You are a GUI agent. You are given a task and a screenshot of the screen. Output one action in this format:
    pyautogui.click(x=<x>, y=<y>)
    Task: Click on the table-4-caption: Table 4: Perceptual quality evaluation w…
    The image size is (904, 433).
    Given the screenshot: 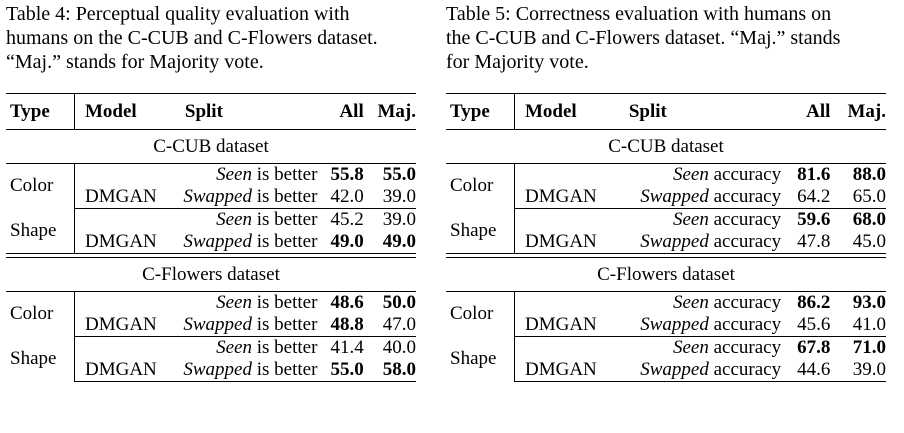 What is the action you would take?
    pyautogui.click(x=192, y=38)
    